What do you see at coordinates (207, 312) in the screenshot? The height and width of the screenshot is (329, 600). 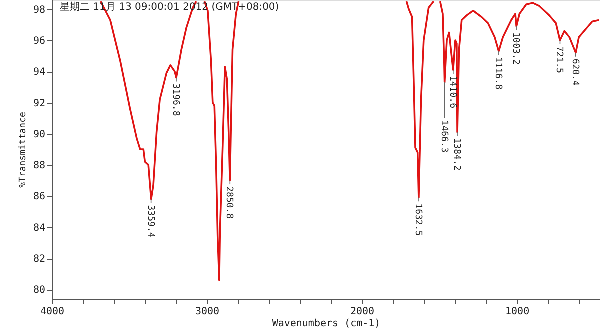 I see `x-tick-label: 3000` at bounding box center [207, 312].